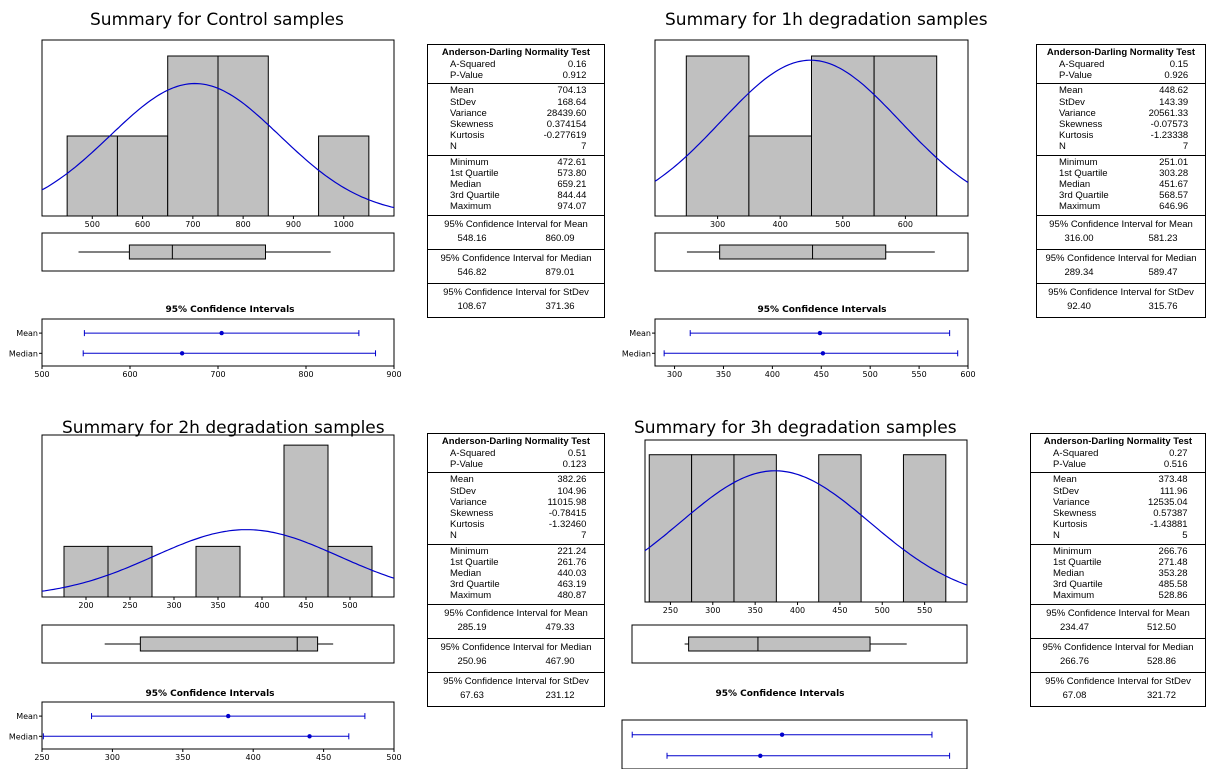 This screenshot has width=1208, height=769. Describe the element at coordinates (472, 627) in the screenshot. I see `interval-low: 285.19` at that location.